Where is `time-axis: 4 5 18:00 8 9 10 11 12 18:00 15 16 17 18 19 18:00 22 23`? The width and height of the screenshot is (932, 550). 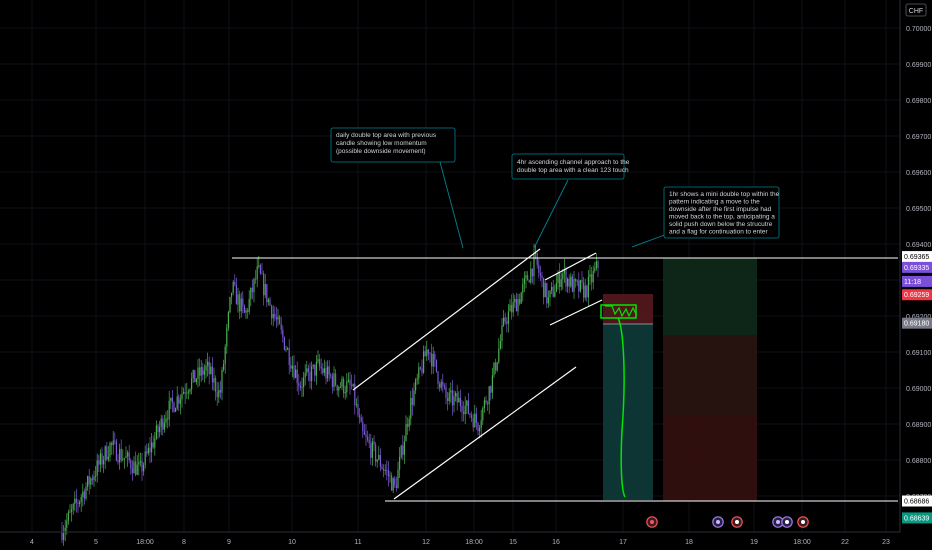 time-axis: 4 5 18:00 8 9 10 11 12 18:00 15 16 17 18 19 18:00 22 23 is located at coordinates (450, 538).